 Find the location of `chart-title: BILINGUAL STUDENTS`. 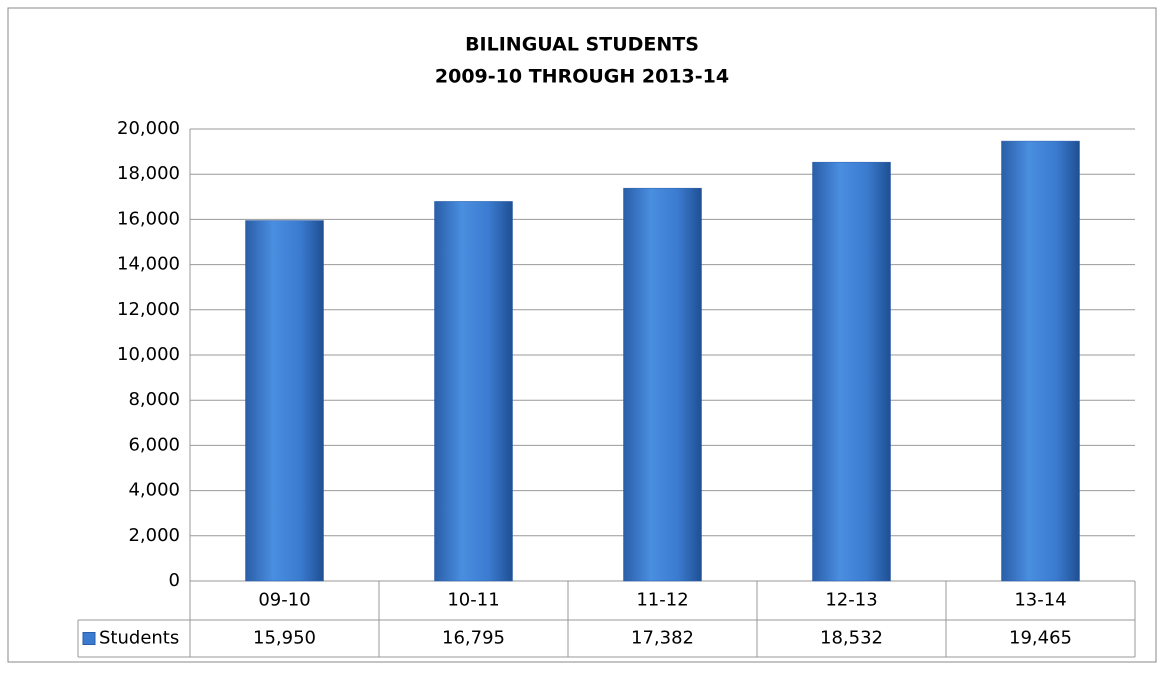

chart-title: BILINGUAL STUDENTS is located at coordinates (582, 45).